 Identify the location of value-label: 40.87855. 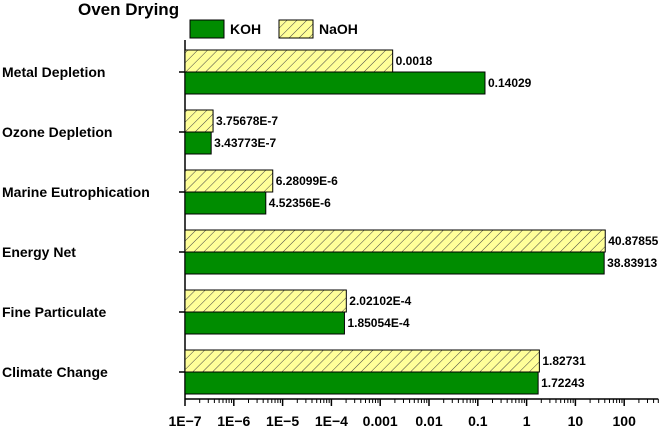
(633, 241).